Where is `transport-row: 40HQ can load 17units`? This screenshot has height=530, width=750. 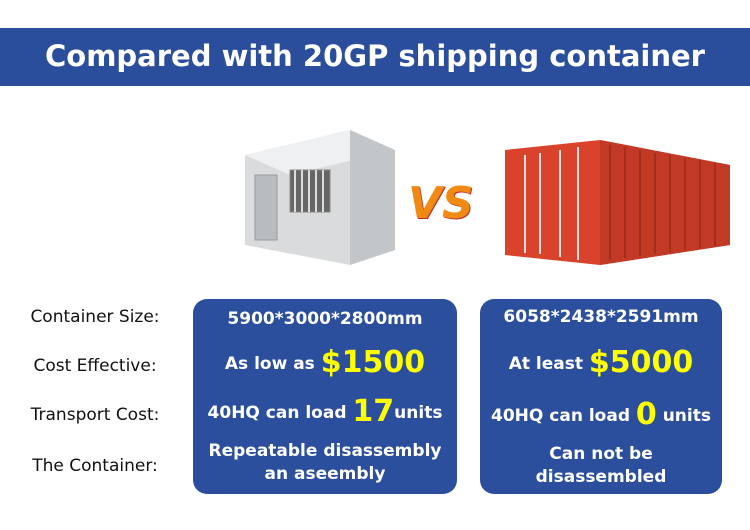
transport-row: 40HQ can load 17units is located at coordinates (325, 412).